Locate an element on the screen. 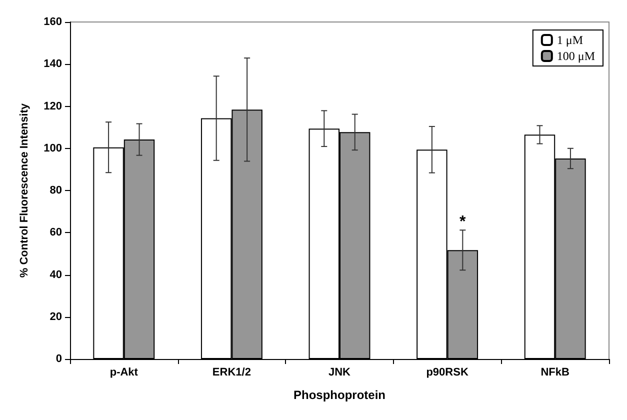 The height and width of the screenshot is (420, 627). y-tick-label: 140 is located at coordinates (53, 64).